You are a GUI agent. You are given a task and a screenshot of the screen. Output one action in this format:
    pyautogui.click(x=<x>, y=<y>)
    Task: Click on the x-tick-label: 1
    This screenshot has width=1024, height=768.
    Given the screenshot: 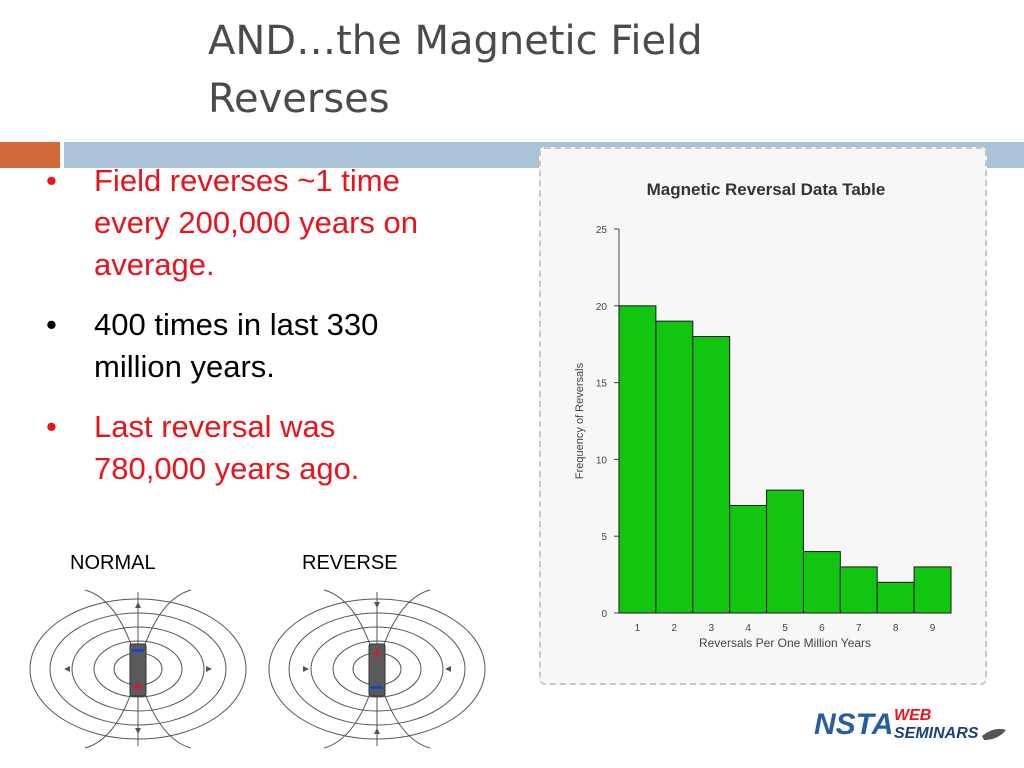 What is the action you would take?
    pyautogui.click(x=638, y=628)
    